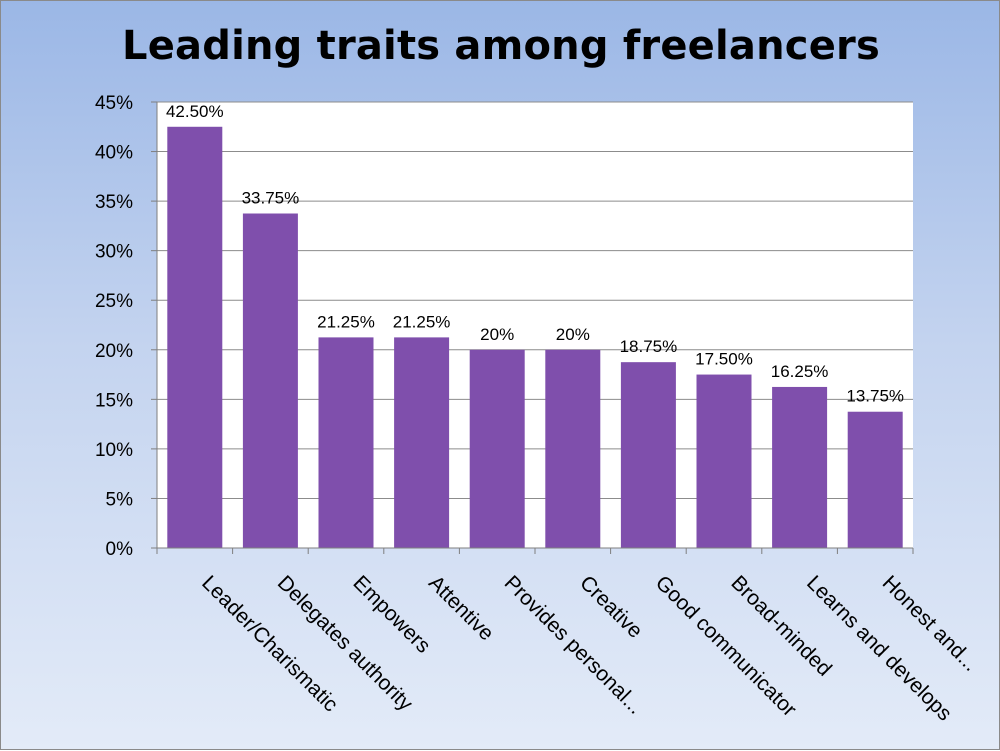  What do you see at coordinates (461, 608) in the screenshot?
I see `x-category-label: Attentive` at bounding box center [461, 608].